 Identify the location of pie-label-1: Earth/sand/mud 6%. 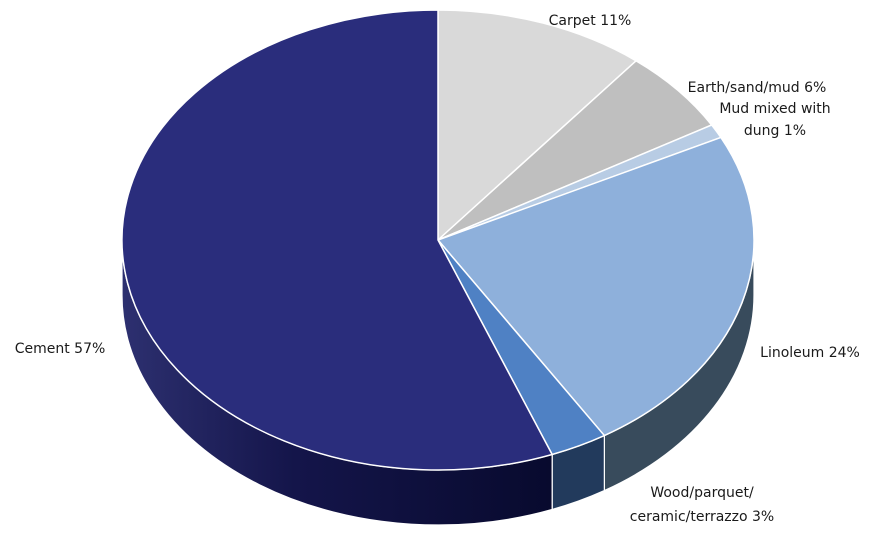
(757, 88).